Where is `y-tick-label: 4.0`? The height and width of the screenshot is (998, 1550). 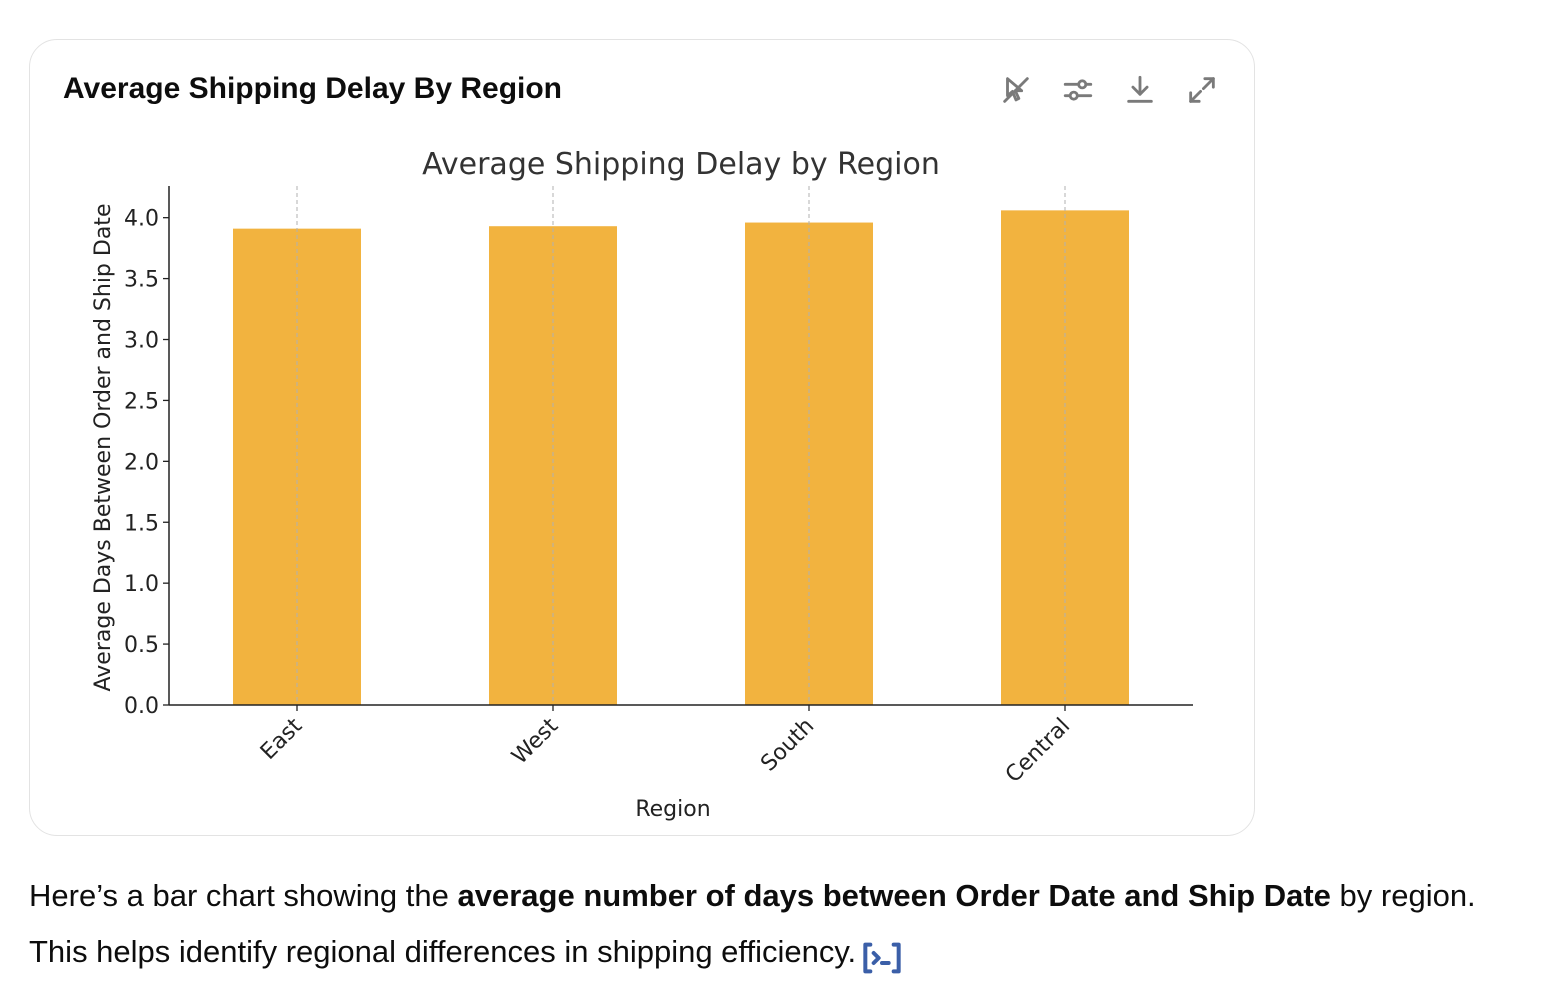 y-tick-label: 4.0 is located at coordinates (141, 219).